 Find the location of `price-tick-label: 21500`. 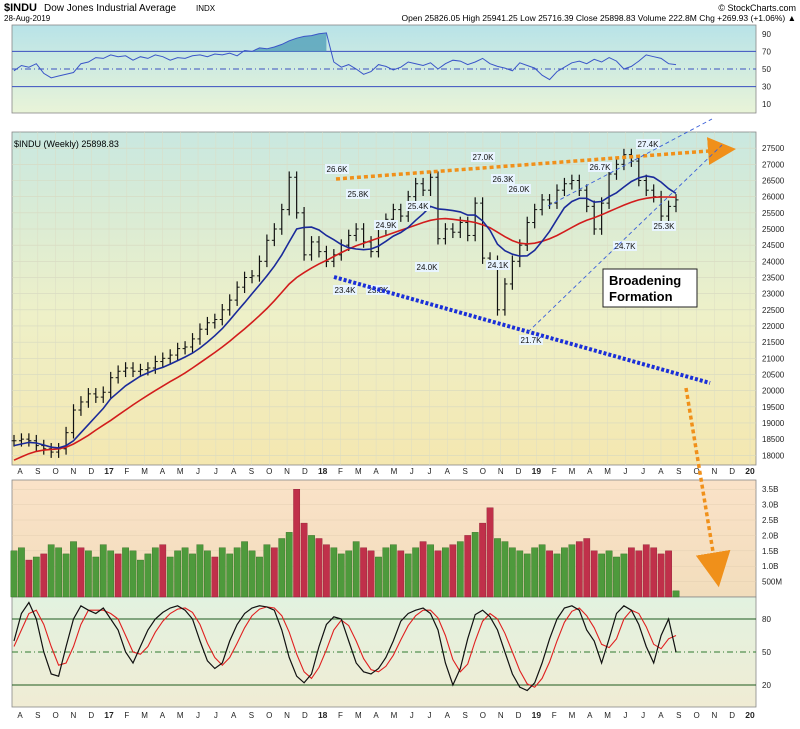

price-tick-label: 21500 is located at coordinates (773, 342).